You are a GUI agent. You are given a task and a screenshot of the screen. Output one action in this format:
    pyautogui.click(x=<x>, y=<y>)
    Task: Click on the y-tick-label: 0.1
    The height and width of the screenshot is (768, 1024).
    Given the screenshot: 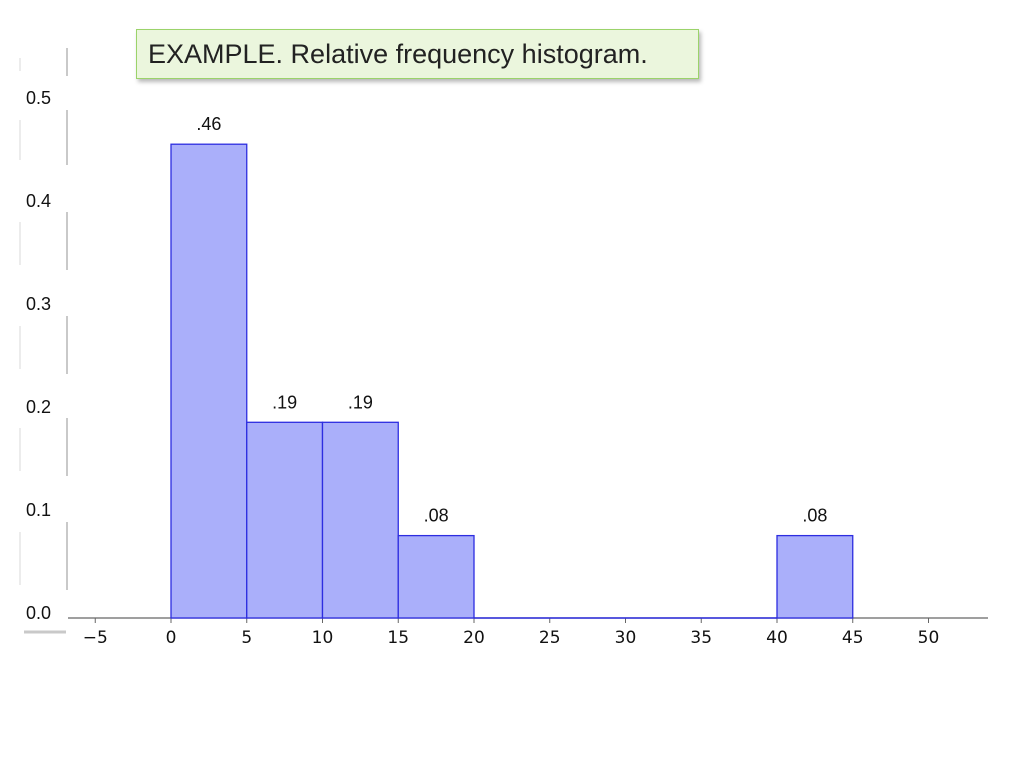 What is the action you would take?
    pyautogui.click(x=38, y=510)
    